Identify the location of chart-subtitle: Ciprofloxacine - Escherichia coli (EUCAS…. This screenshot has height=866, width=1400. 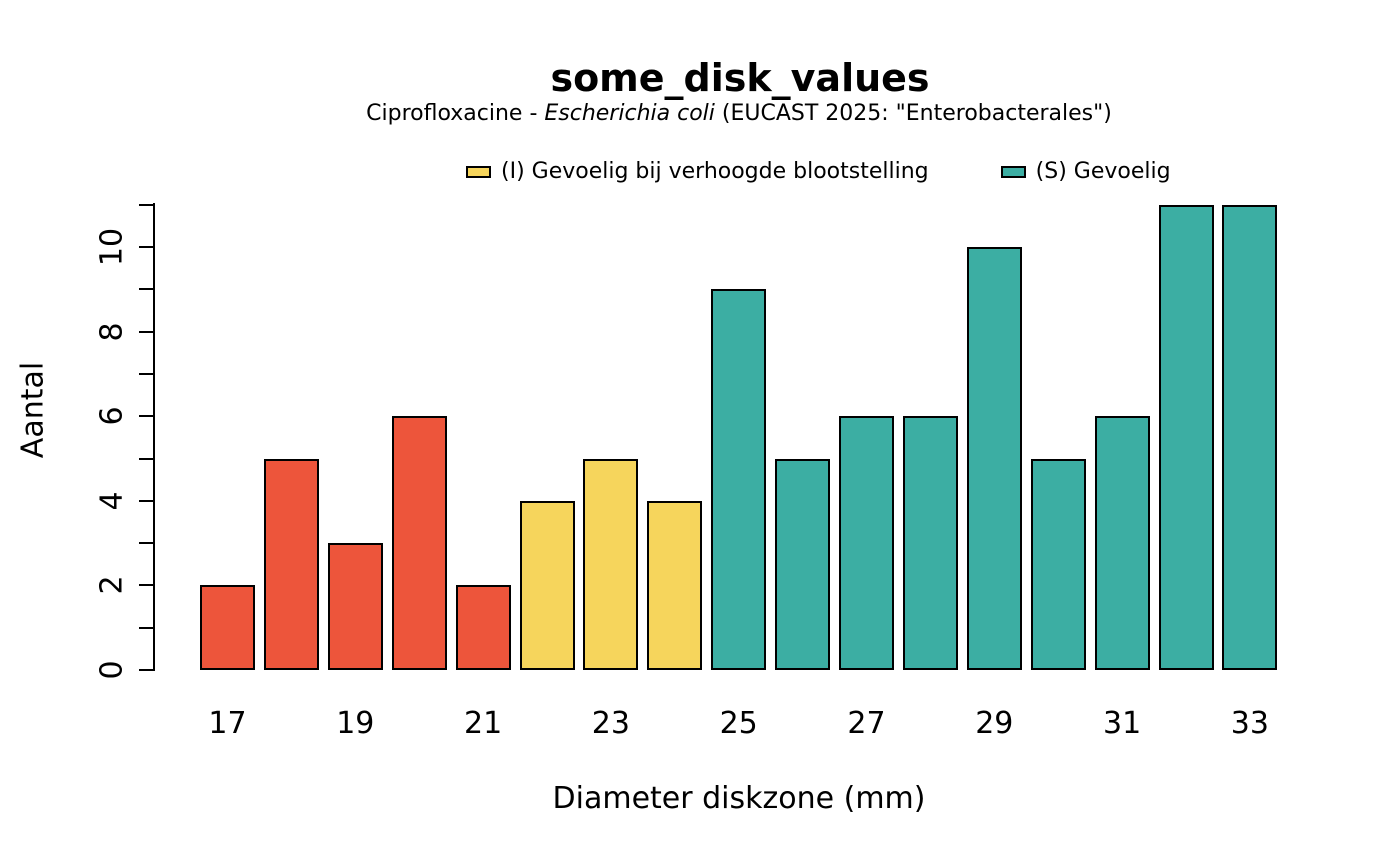
(739, 113).